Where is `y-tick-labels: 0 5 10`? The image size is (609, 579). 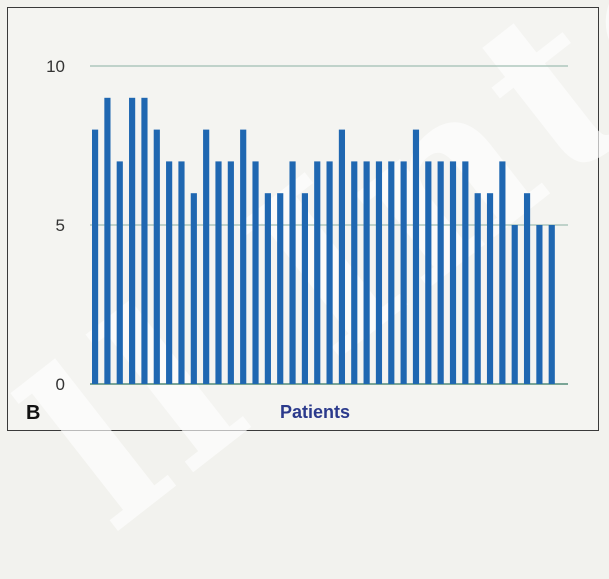 y-tick-labels: 0 5 10 is located at coordinates (55, 225).